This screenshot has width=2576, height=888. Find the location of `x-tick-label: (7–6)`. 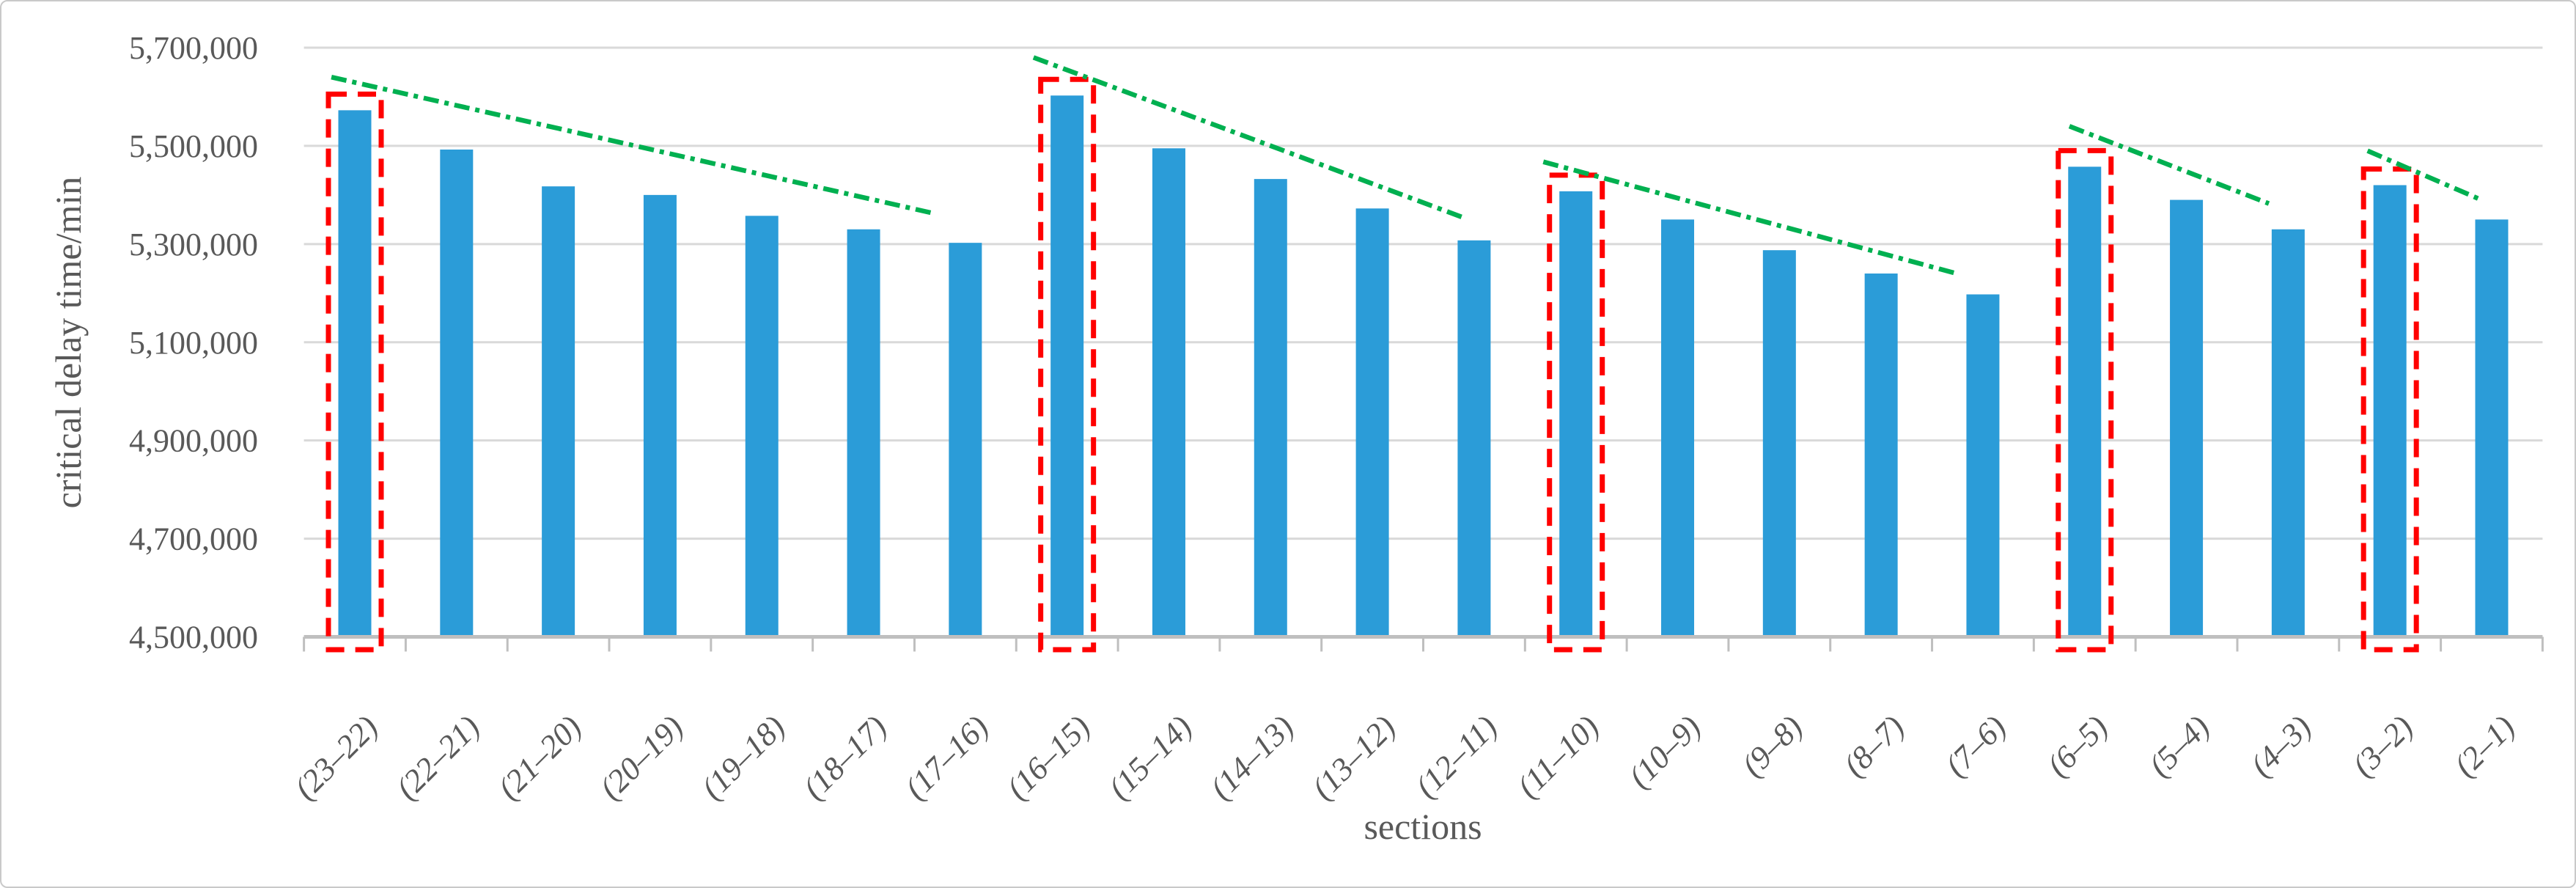

x-tick-label: (7–6) is located at coordinates (1975, 745).